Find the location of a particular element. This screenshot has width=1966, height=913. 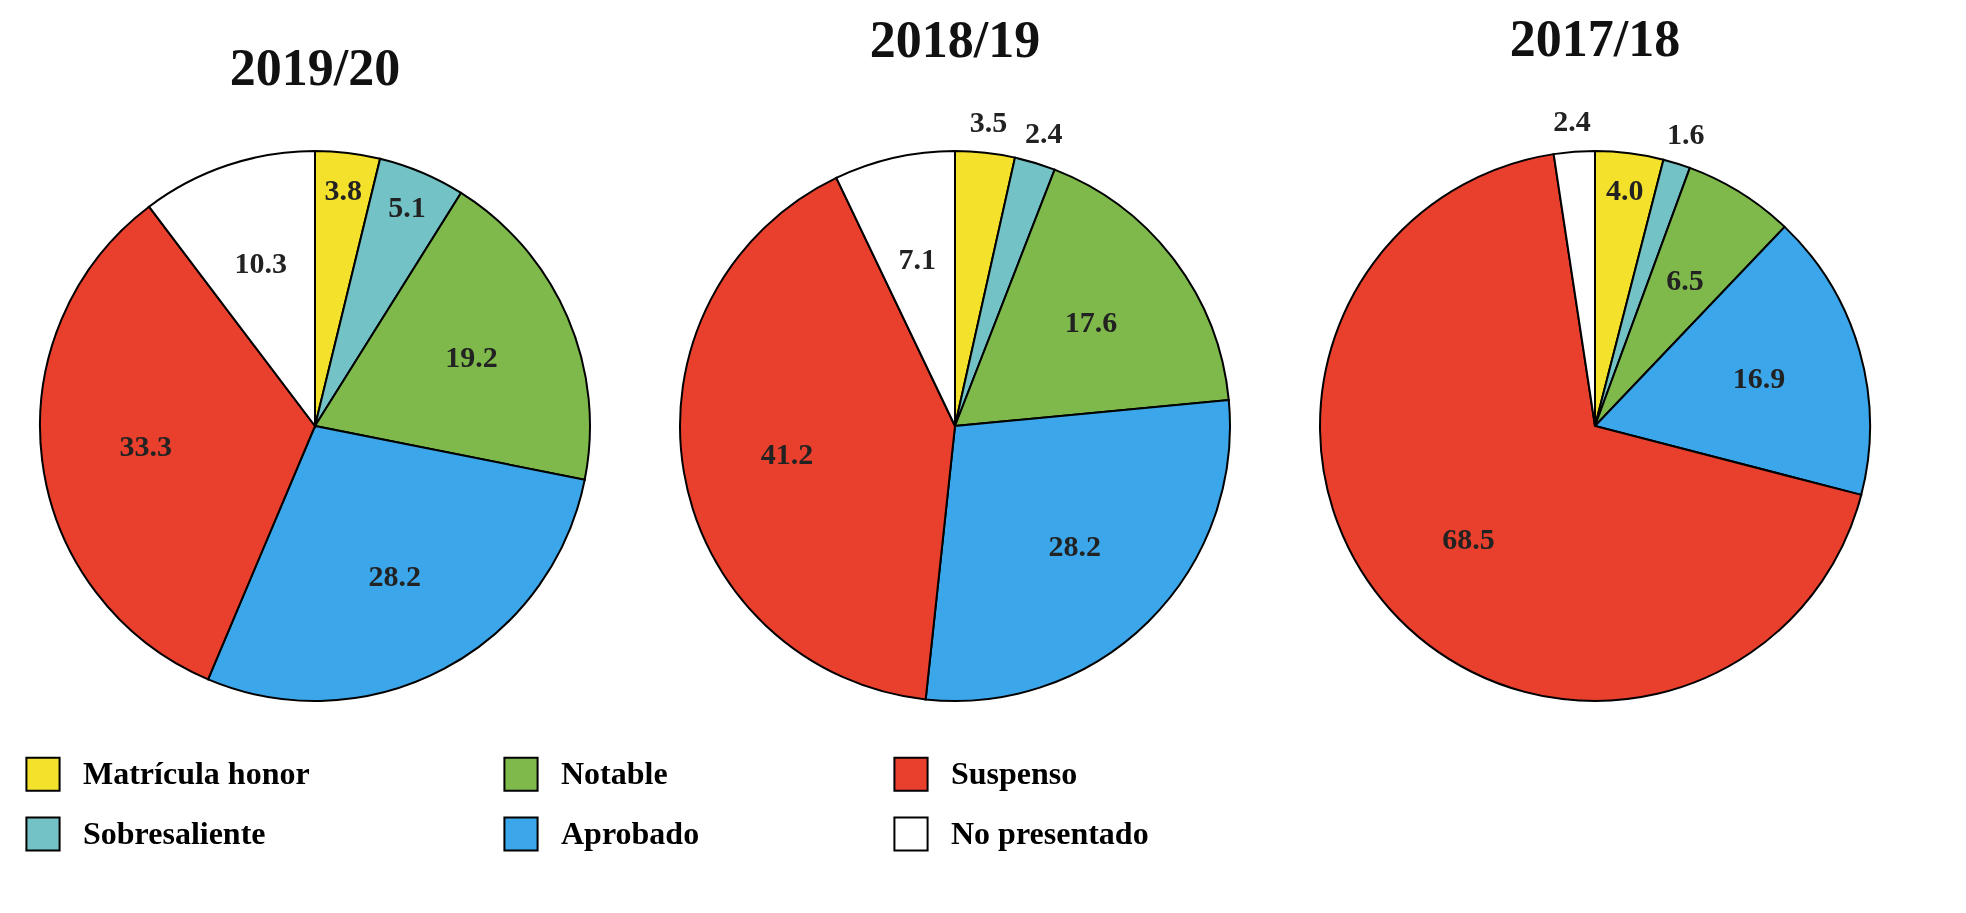

legend-label: Aprobado is located at coordinates (630, 833).